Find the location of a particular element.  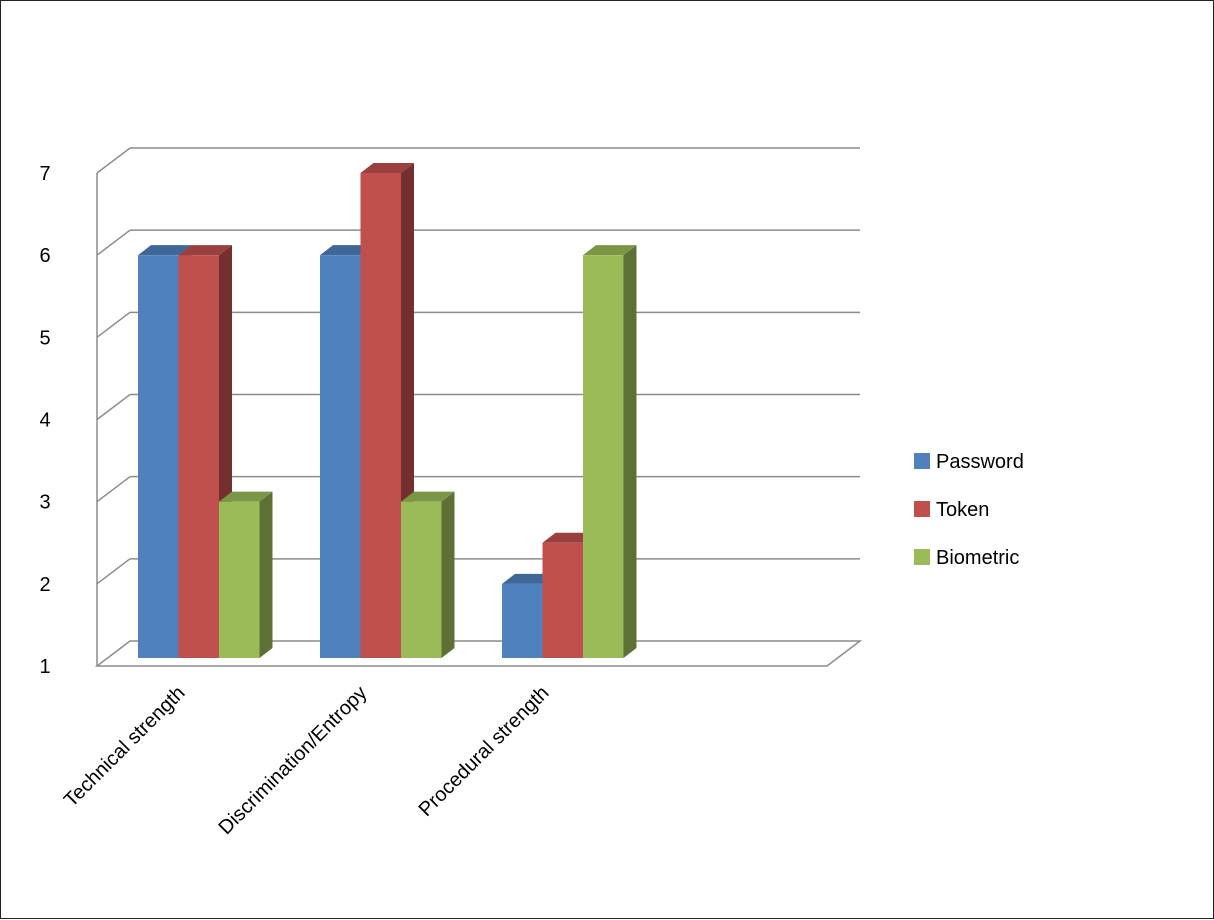

legend-swatch-biometric is located at coordinates (922, 557).